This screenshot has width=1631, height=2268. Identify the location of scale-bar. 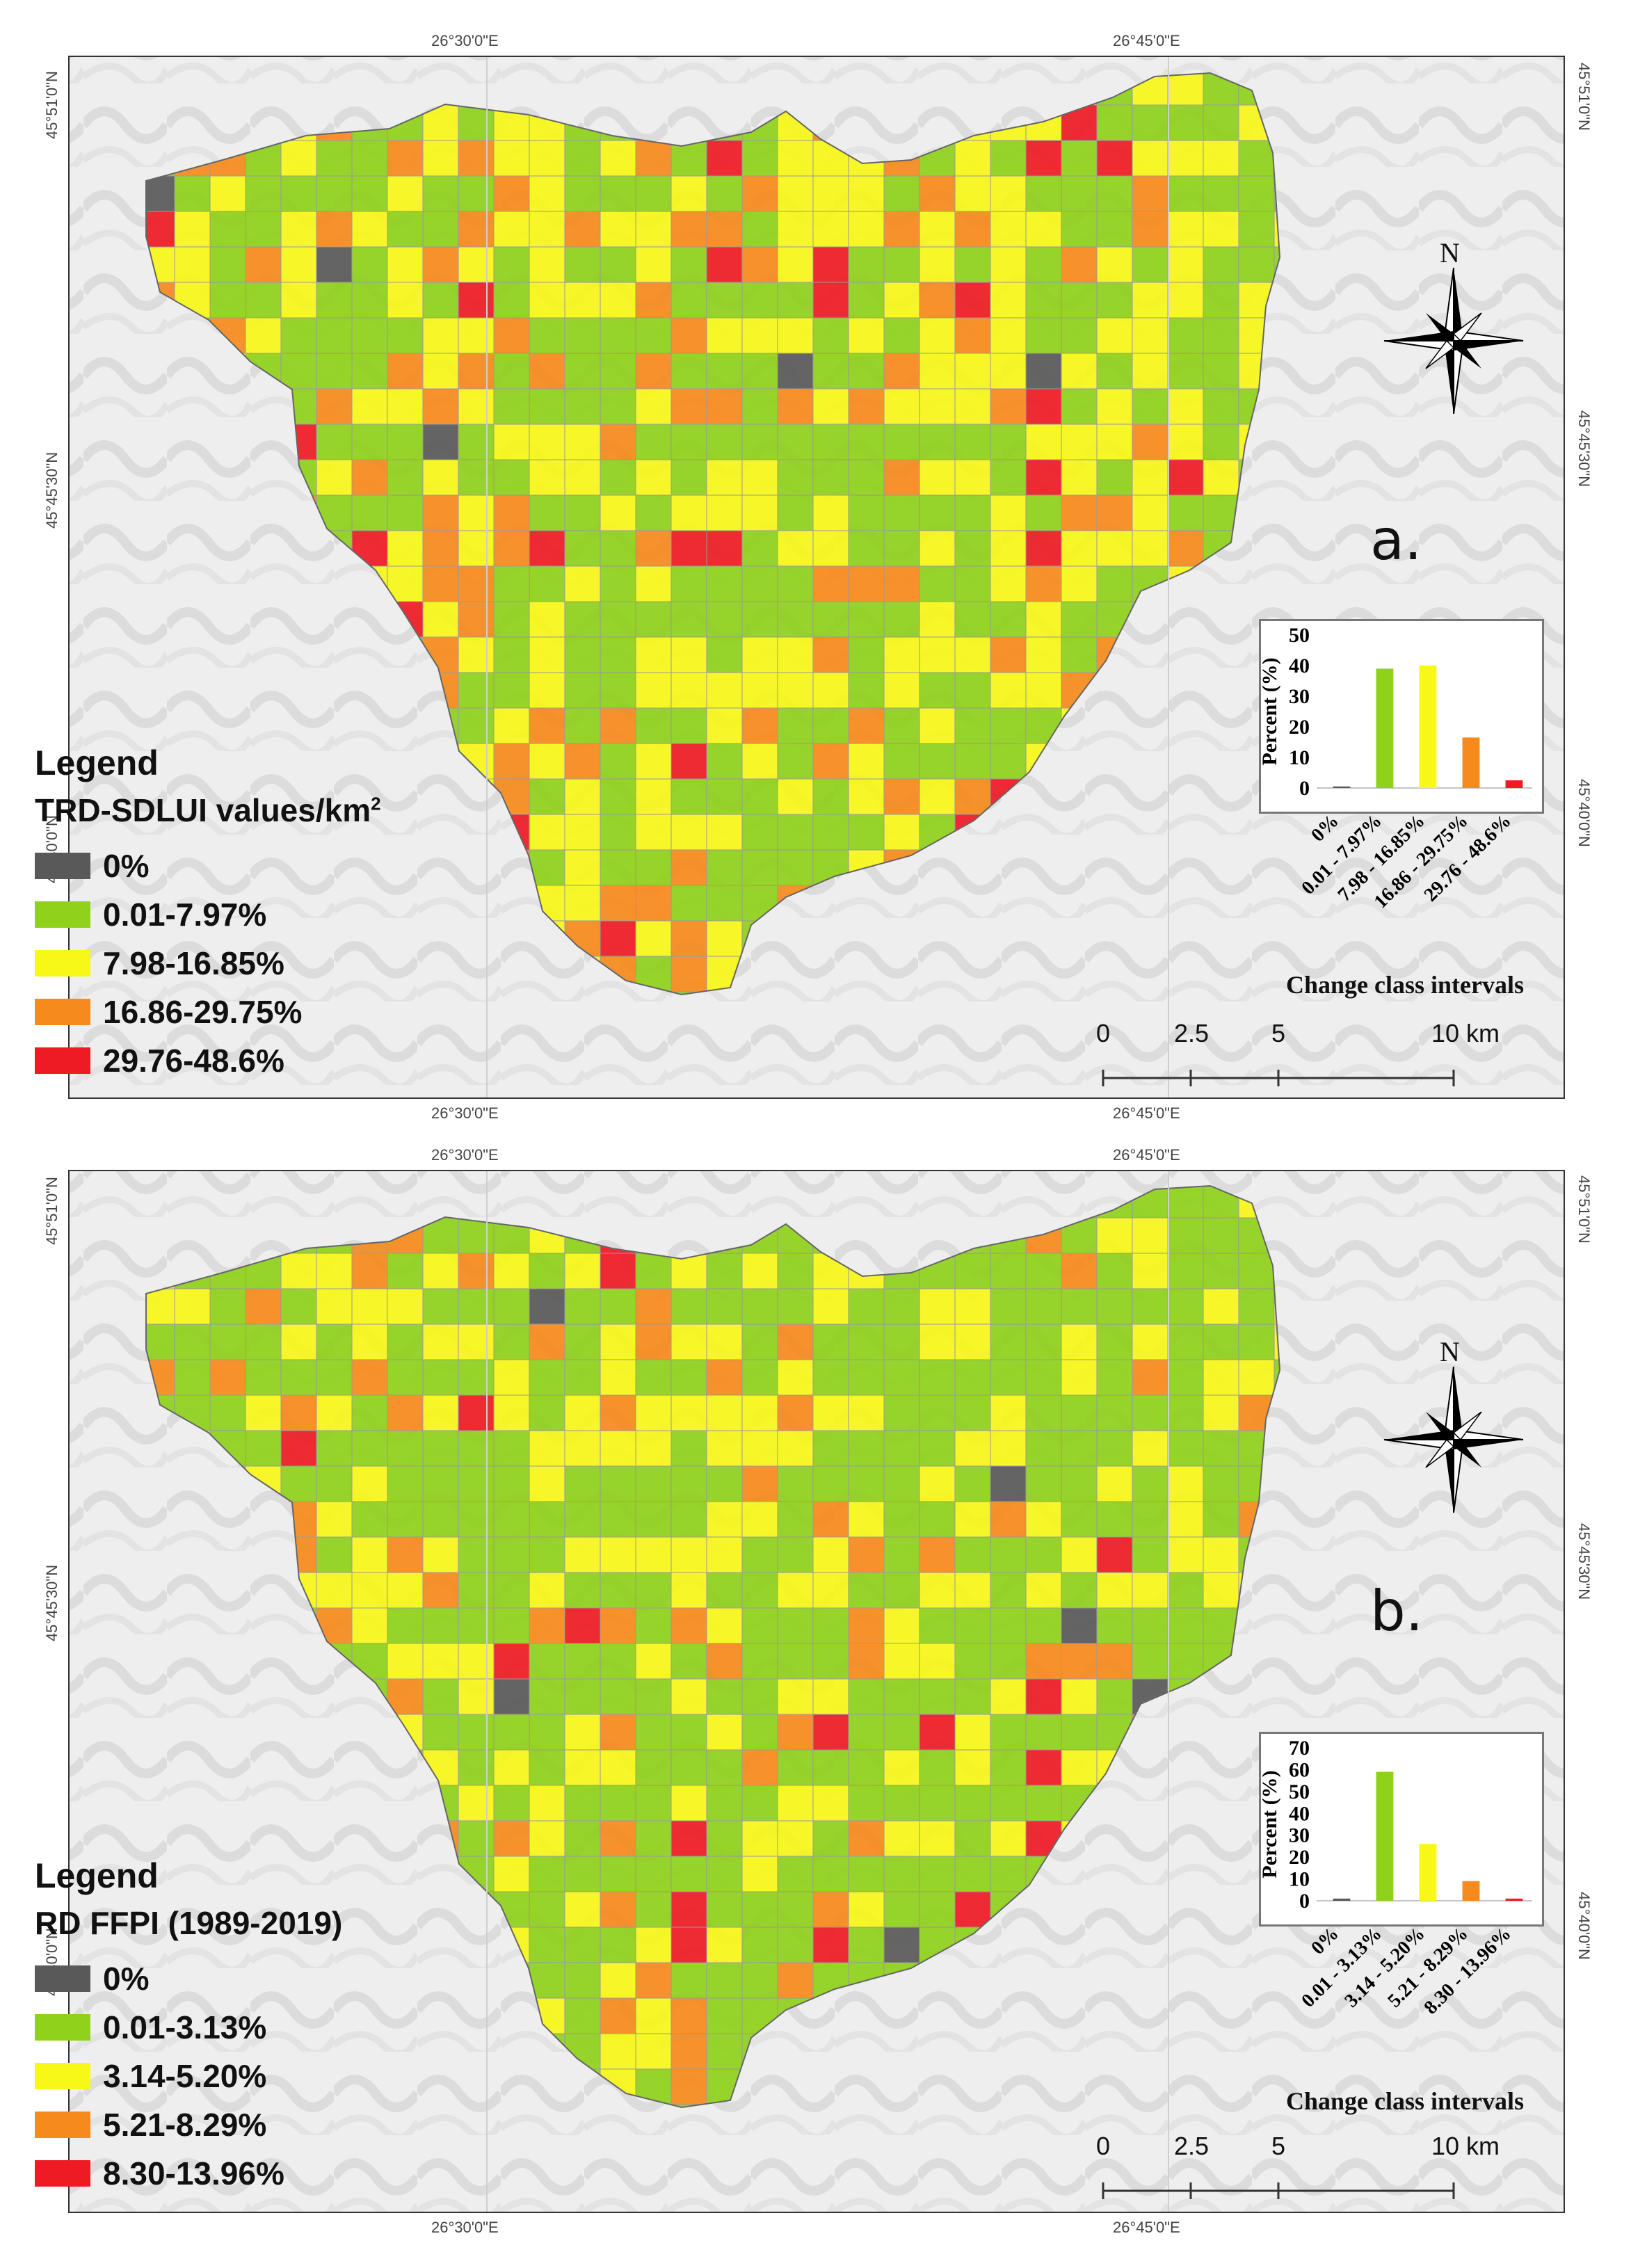
(1278, 1078).